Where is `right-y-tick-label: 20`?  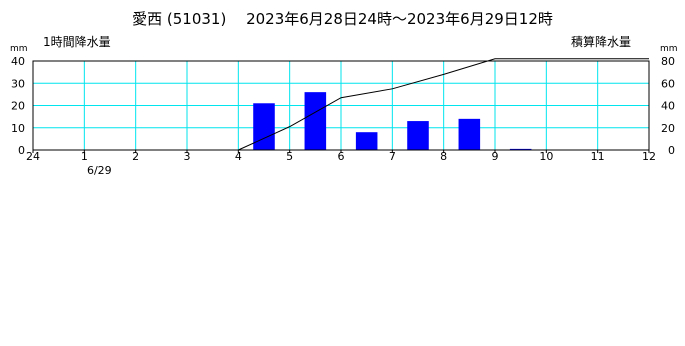 right-y-tick-label: 20 is located at coordinates (668, 128).